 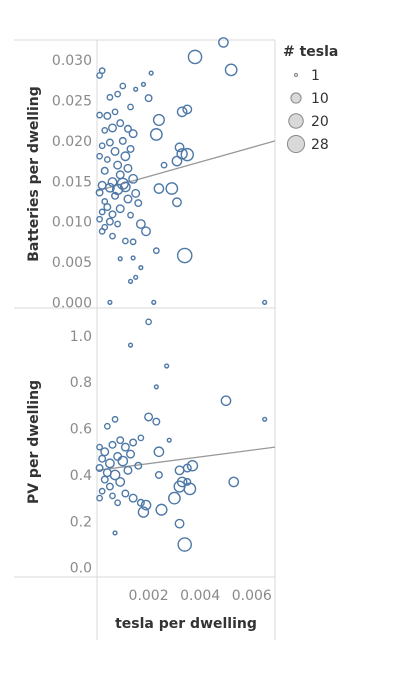 What do you see at coordinates (81, 337) in the screenshot?
I see `bottom-y-tick-label: 1.0` at bounding box center [81, 337].